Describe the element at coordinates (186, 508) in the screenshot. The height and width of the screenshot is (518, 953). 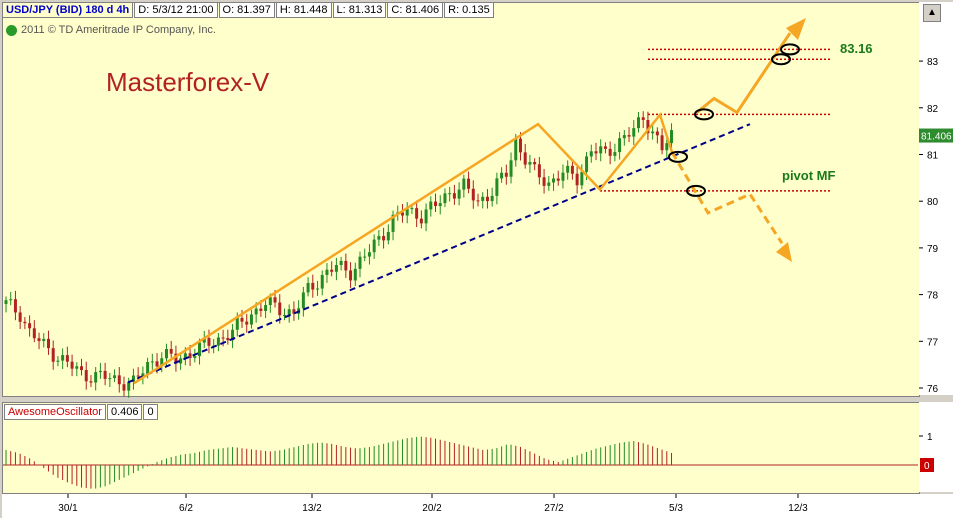
I see `time-axis-label: 6/2` at that location.